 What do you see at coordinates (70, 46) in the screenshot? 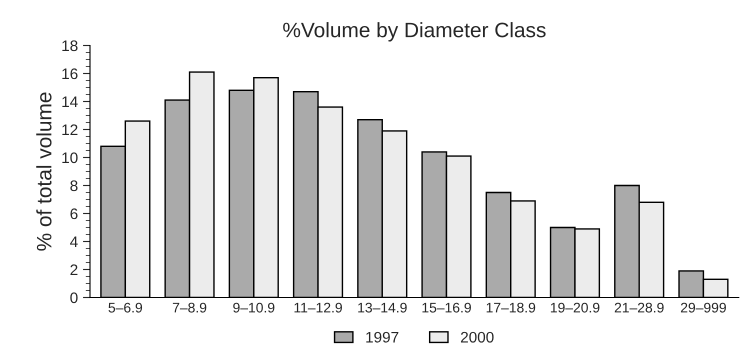
I see `y-tick-label: 18` at bounding box center [70, 46].